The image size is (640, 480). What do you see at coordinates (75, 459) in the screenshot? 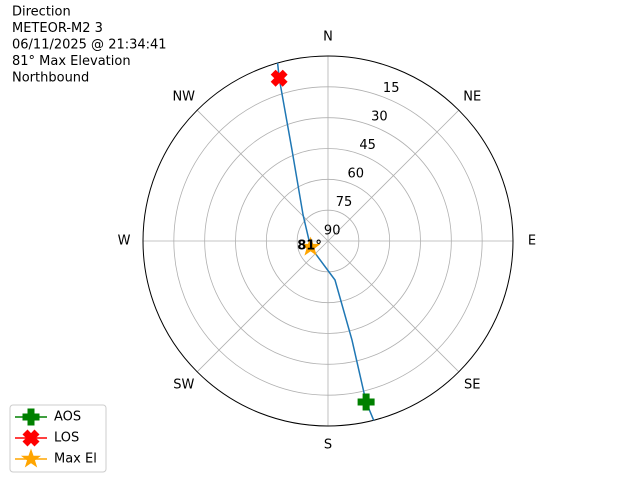
I see `legend-label: Max El` at bounding box center [75, 459].